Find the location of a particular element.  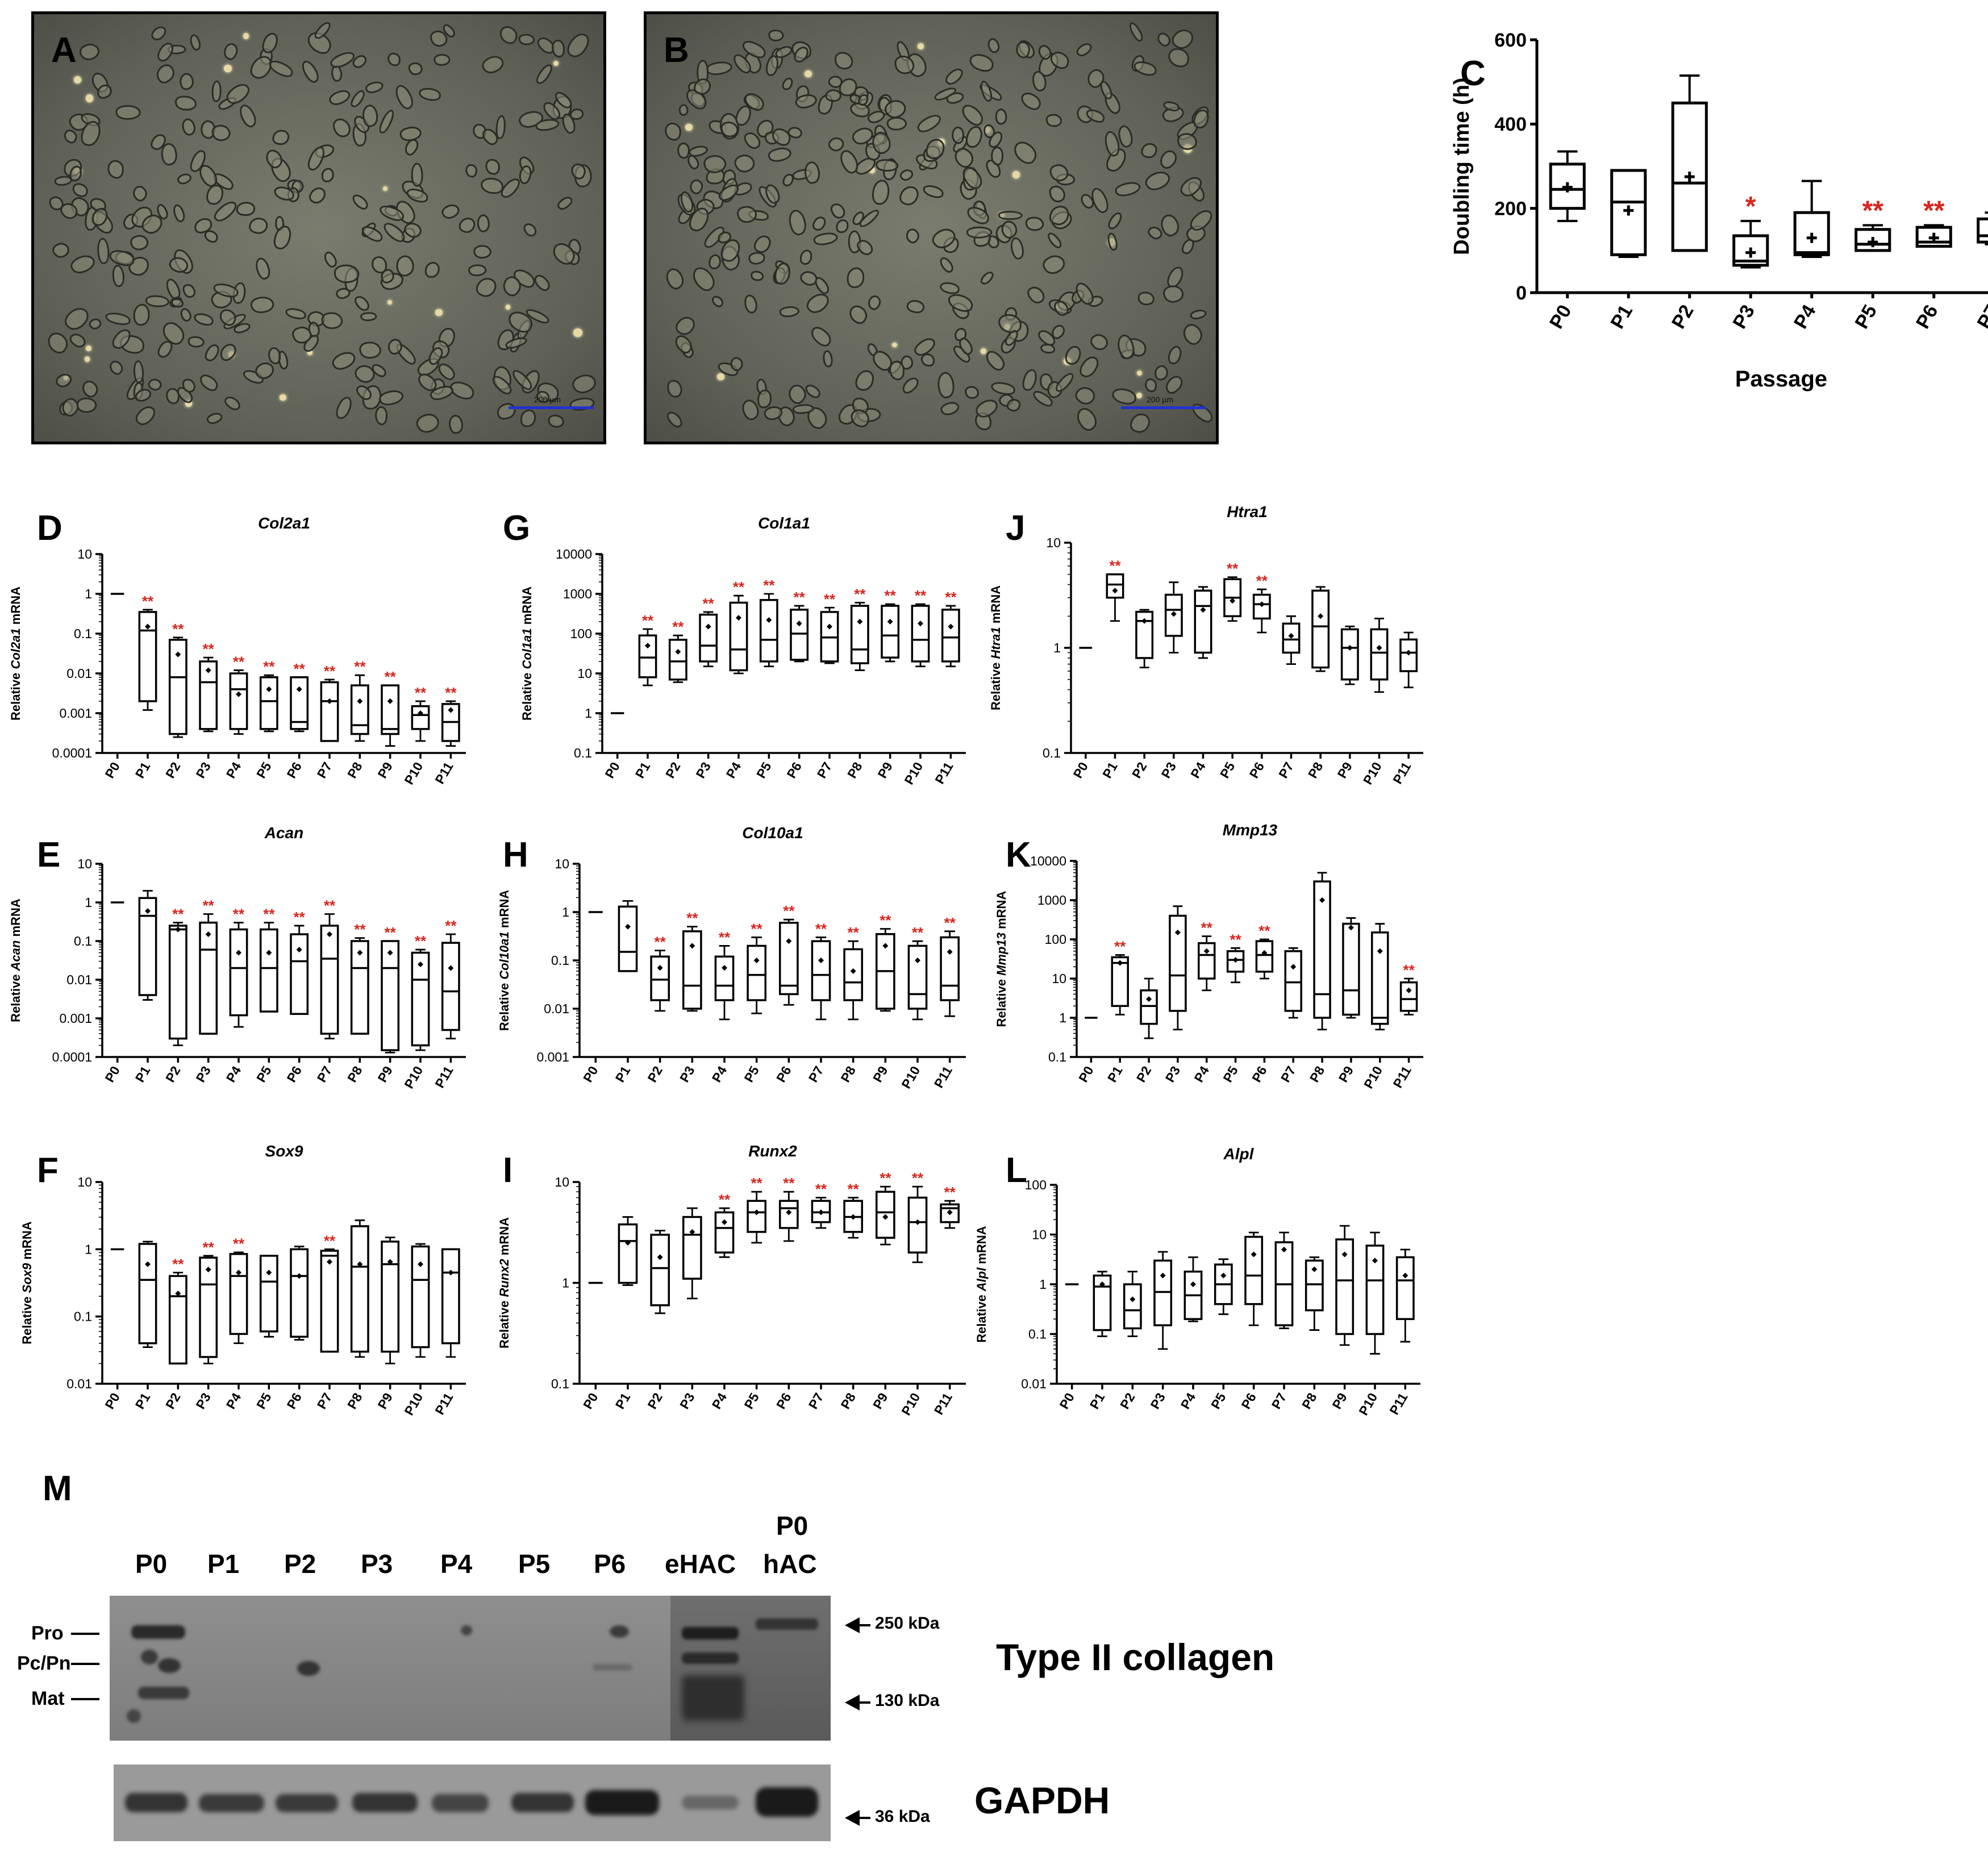

x-tick-label: P4 is located at coordinates (233, 1074).